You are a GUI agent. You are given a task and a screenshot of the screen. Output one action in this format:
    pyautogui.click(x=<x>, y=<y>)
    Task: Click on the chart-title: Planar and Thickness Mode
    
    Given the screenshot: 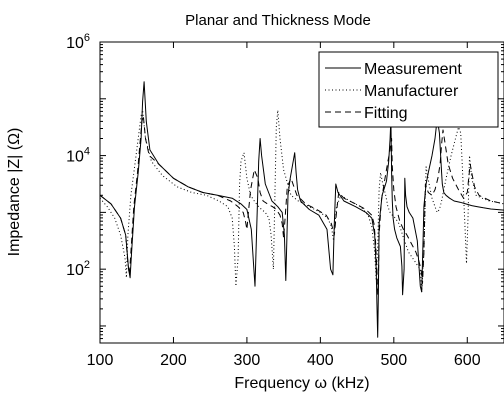 What is the action you would take?
    pyautogui.click(x=278, y=20)
    